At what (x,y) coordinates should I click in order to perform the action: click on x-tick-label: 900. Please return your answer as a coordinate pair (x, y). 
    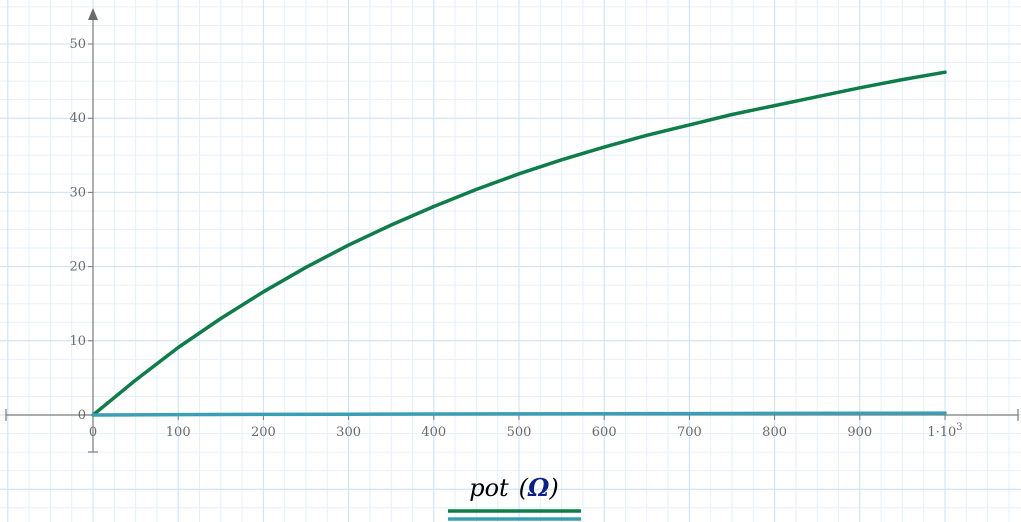
    Looking at the image, I should click on (859, 432).